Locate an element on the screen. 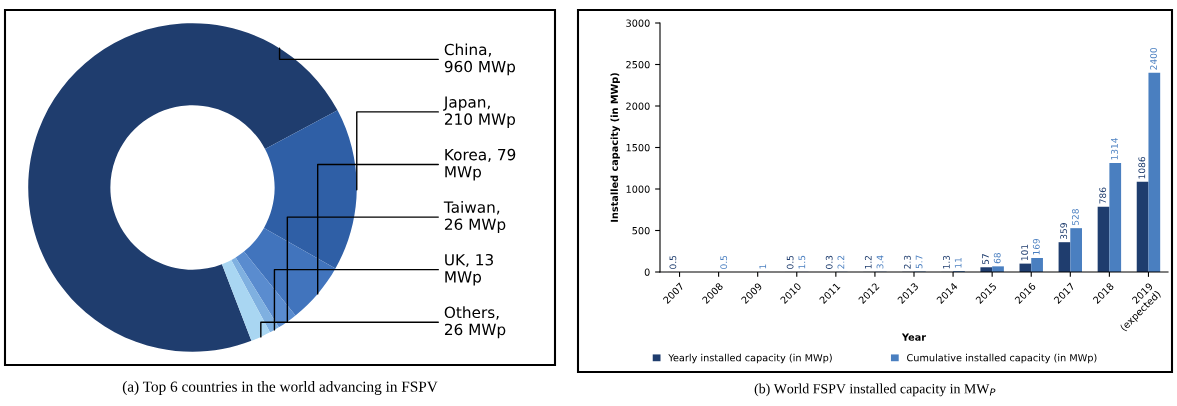 The image size is (1177, 406). data-label: 1086 is located at coordinates (1142, 167).